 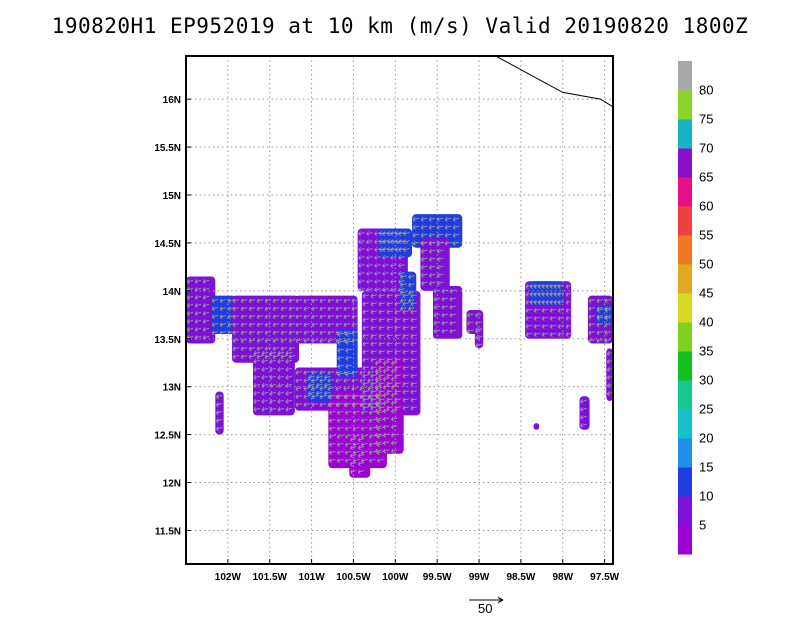 I want to click on reference-arrow-head, so click(x=500, y=600).